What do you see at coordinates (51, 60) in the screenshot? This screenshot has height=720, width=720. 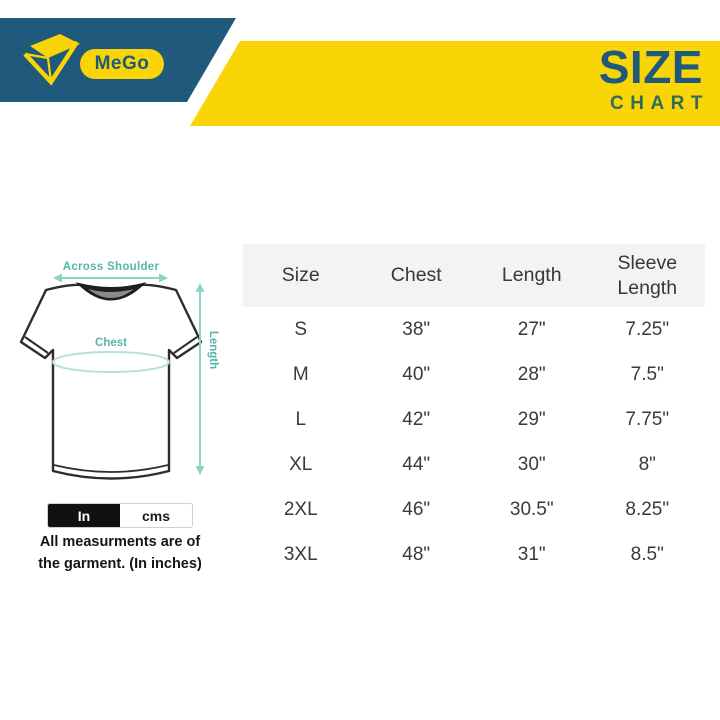 I see `mego-envelope-icon` at bounding box center [51, 60].